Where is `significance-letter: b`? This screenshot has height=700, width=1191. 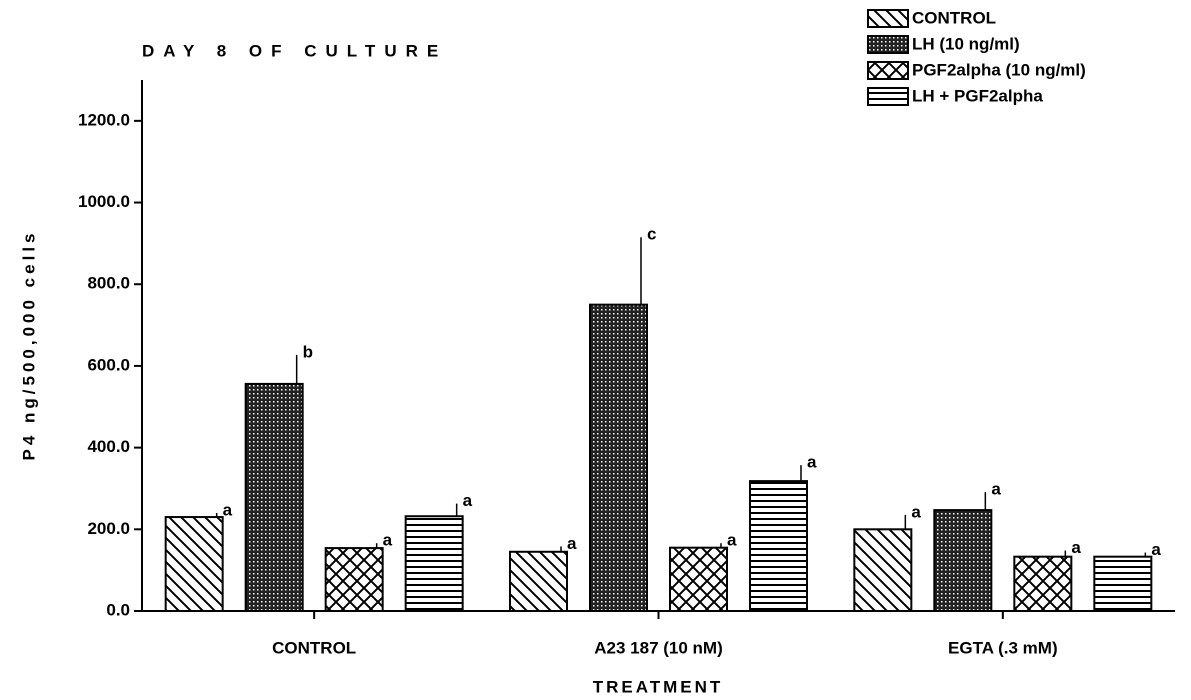
significance-letter: b is located at coordinates (308, 351).